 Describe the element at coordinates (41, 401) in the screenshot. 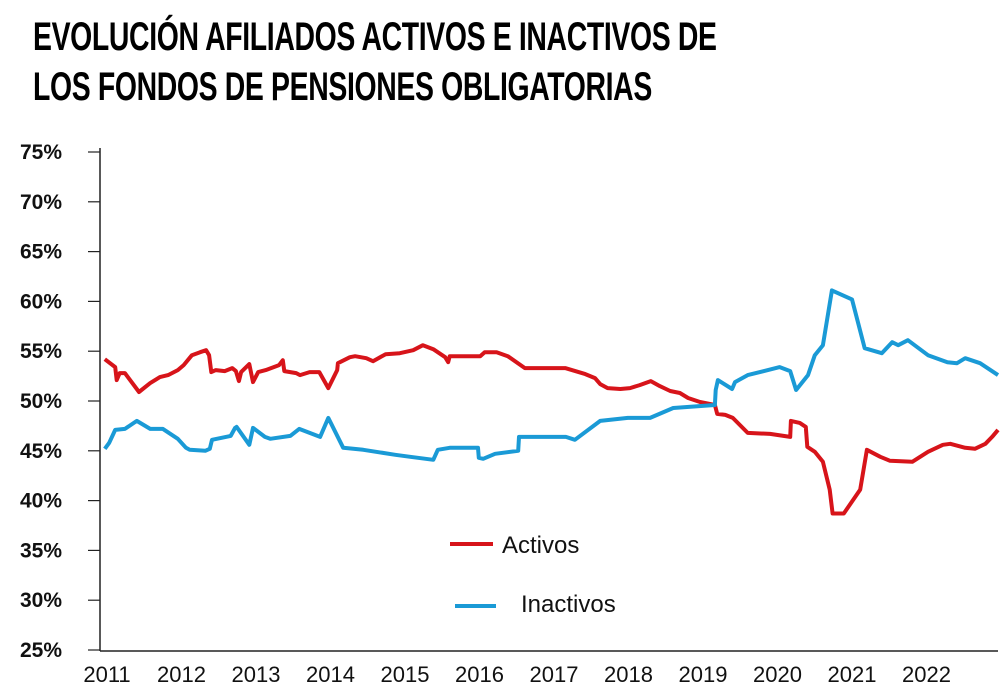

I see `y-tick-label: 50%` at that location.